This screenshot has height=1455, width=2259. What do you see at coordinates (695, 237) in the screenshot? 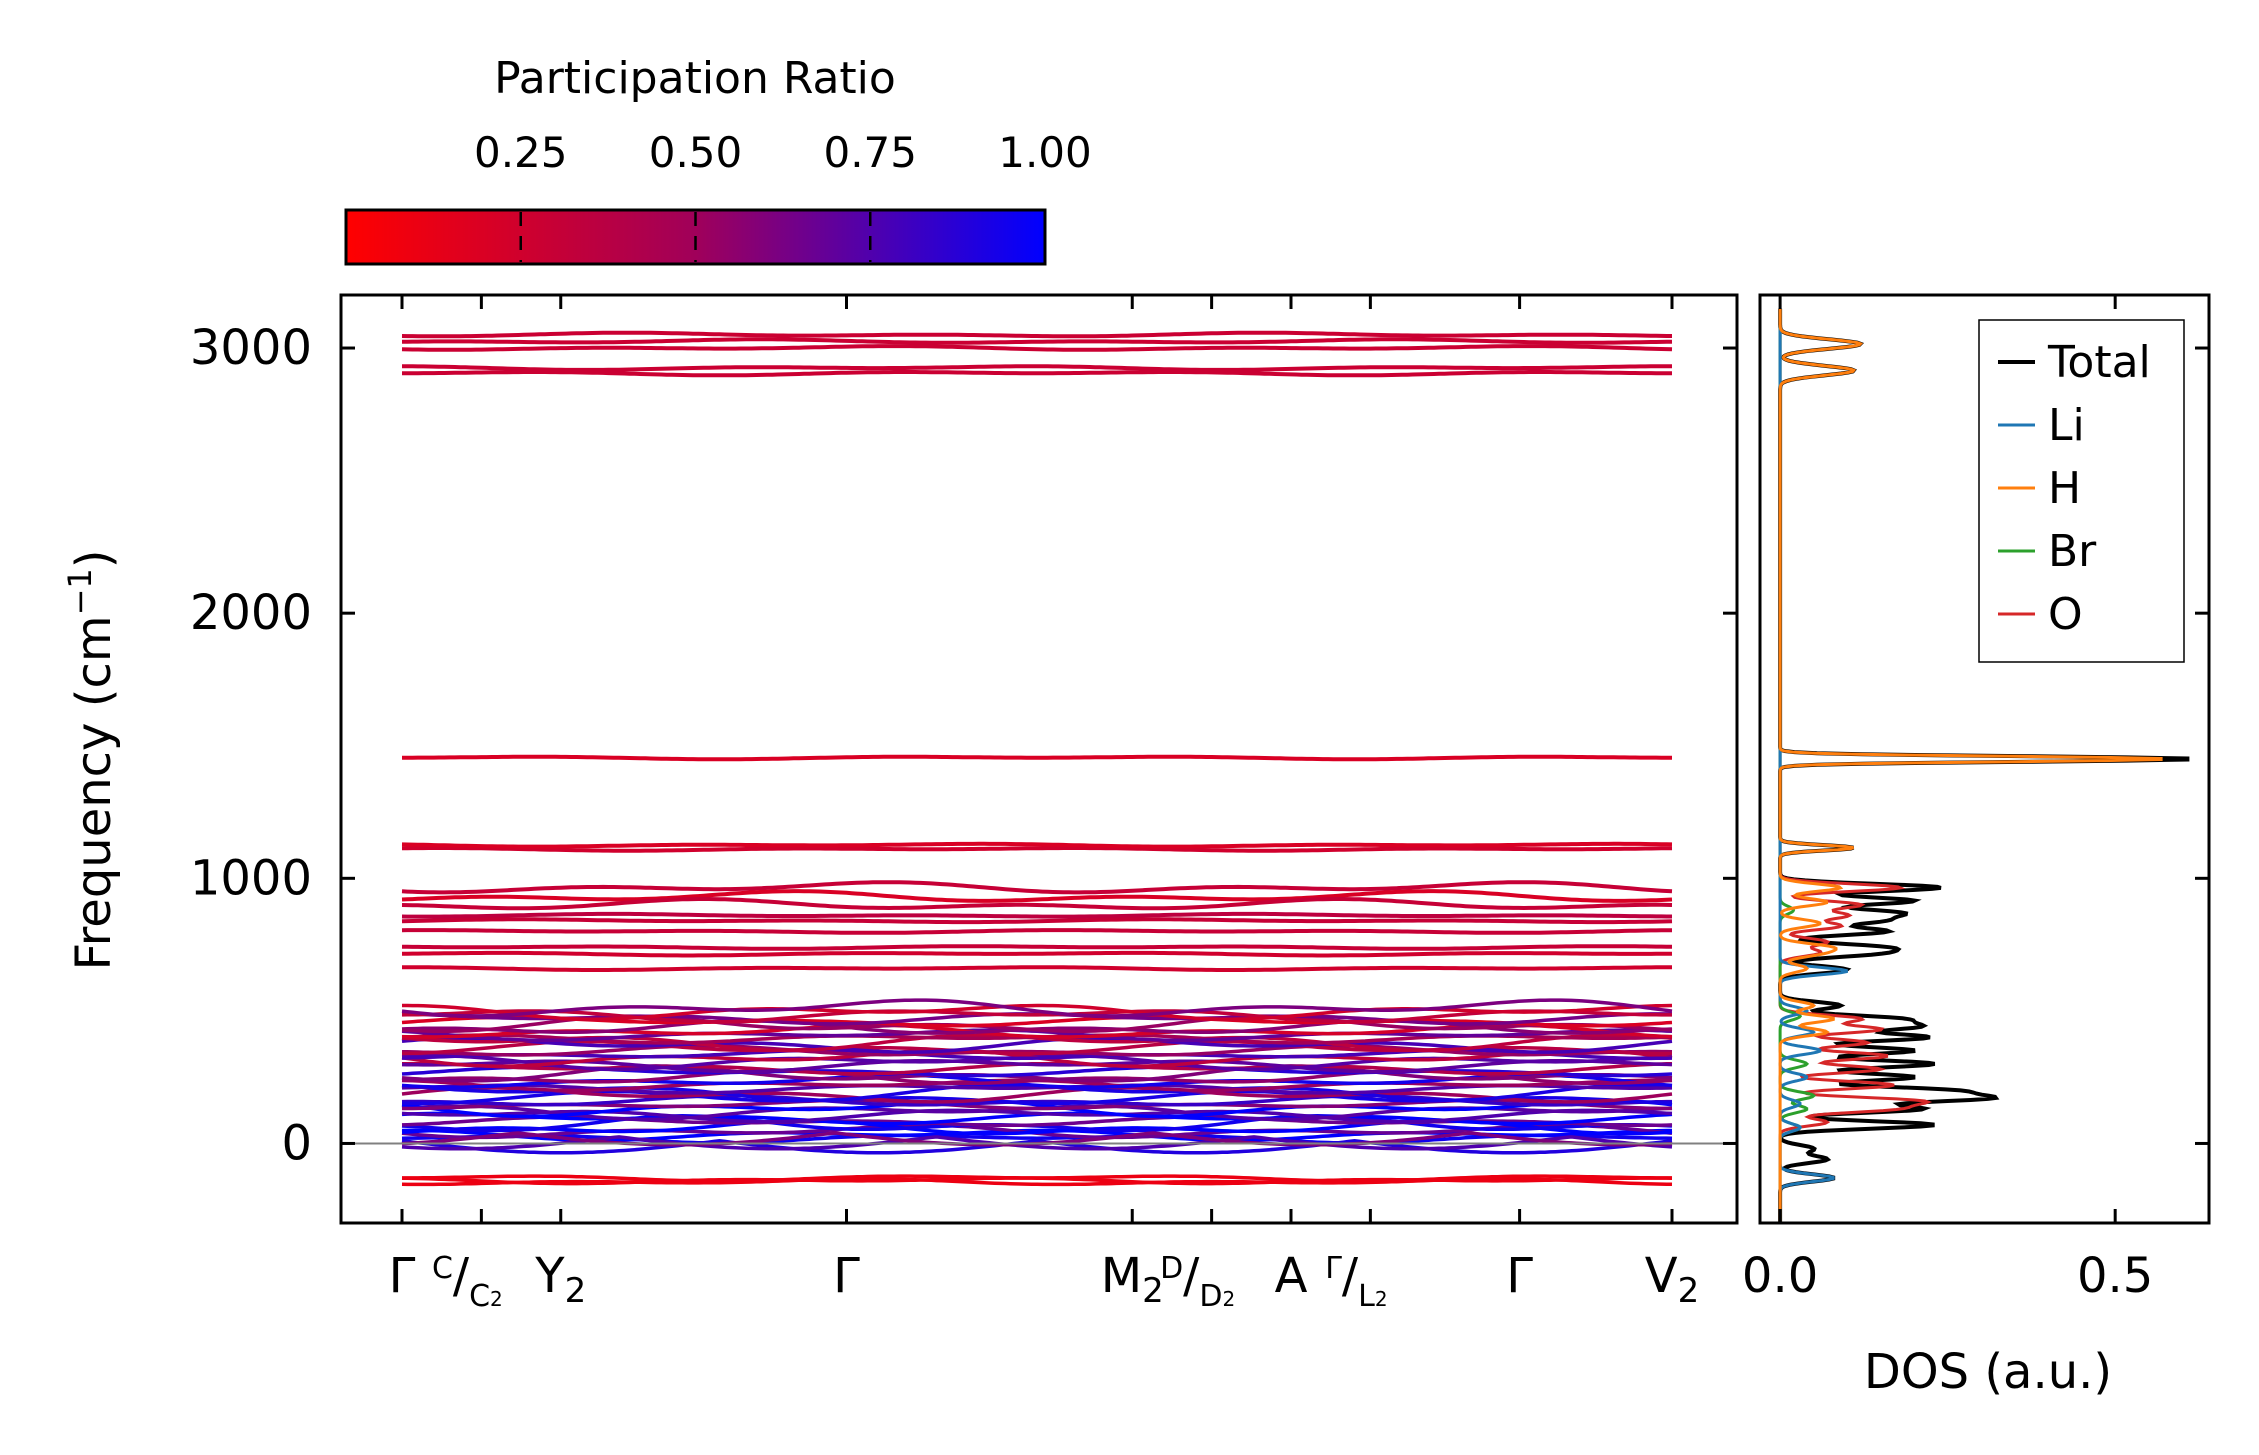
I see `colorbar-ticks` at bounding box center [695, 237].